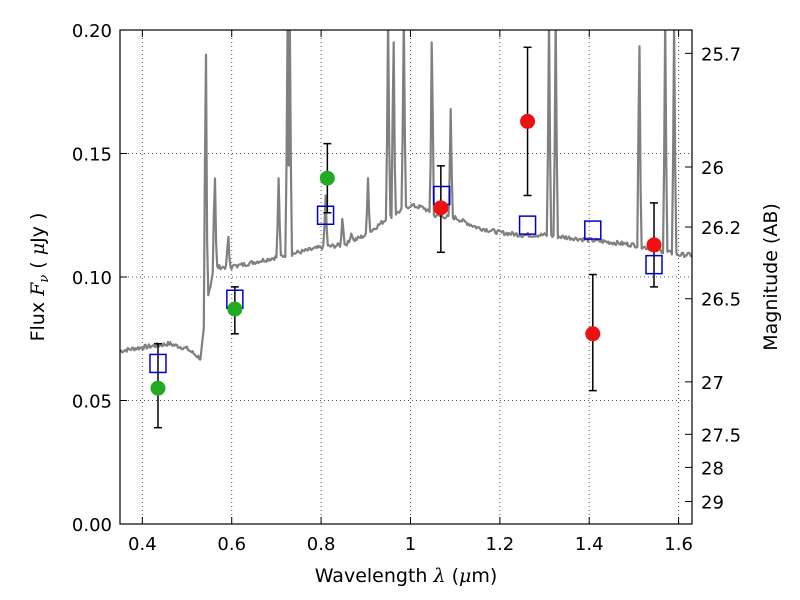 Image resolution: width=800 pixels, height=600 pixels. I want to click on x-tick-label: 0.8, so click(321, 544).